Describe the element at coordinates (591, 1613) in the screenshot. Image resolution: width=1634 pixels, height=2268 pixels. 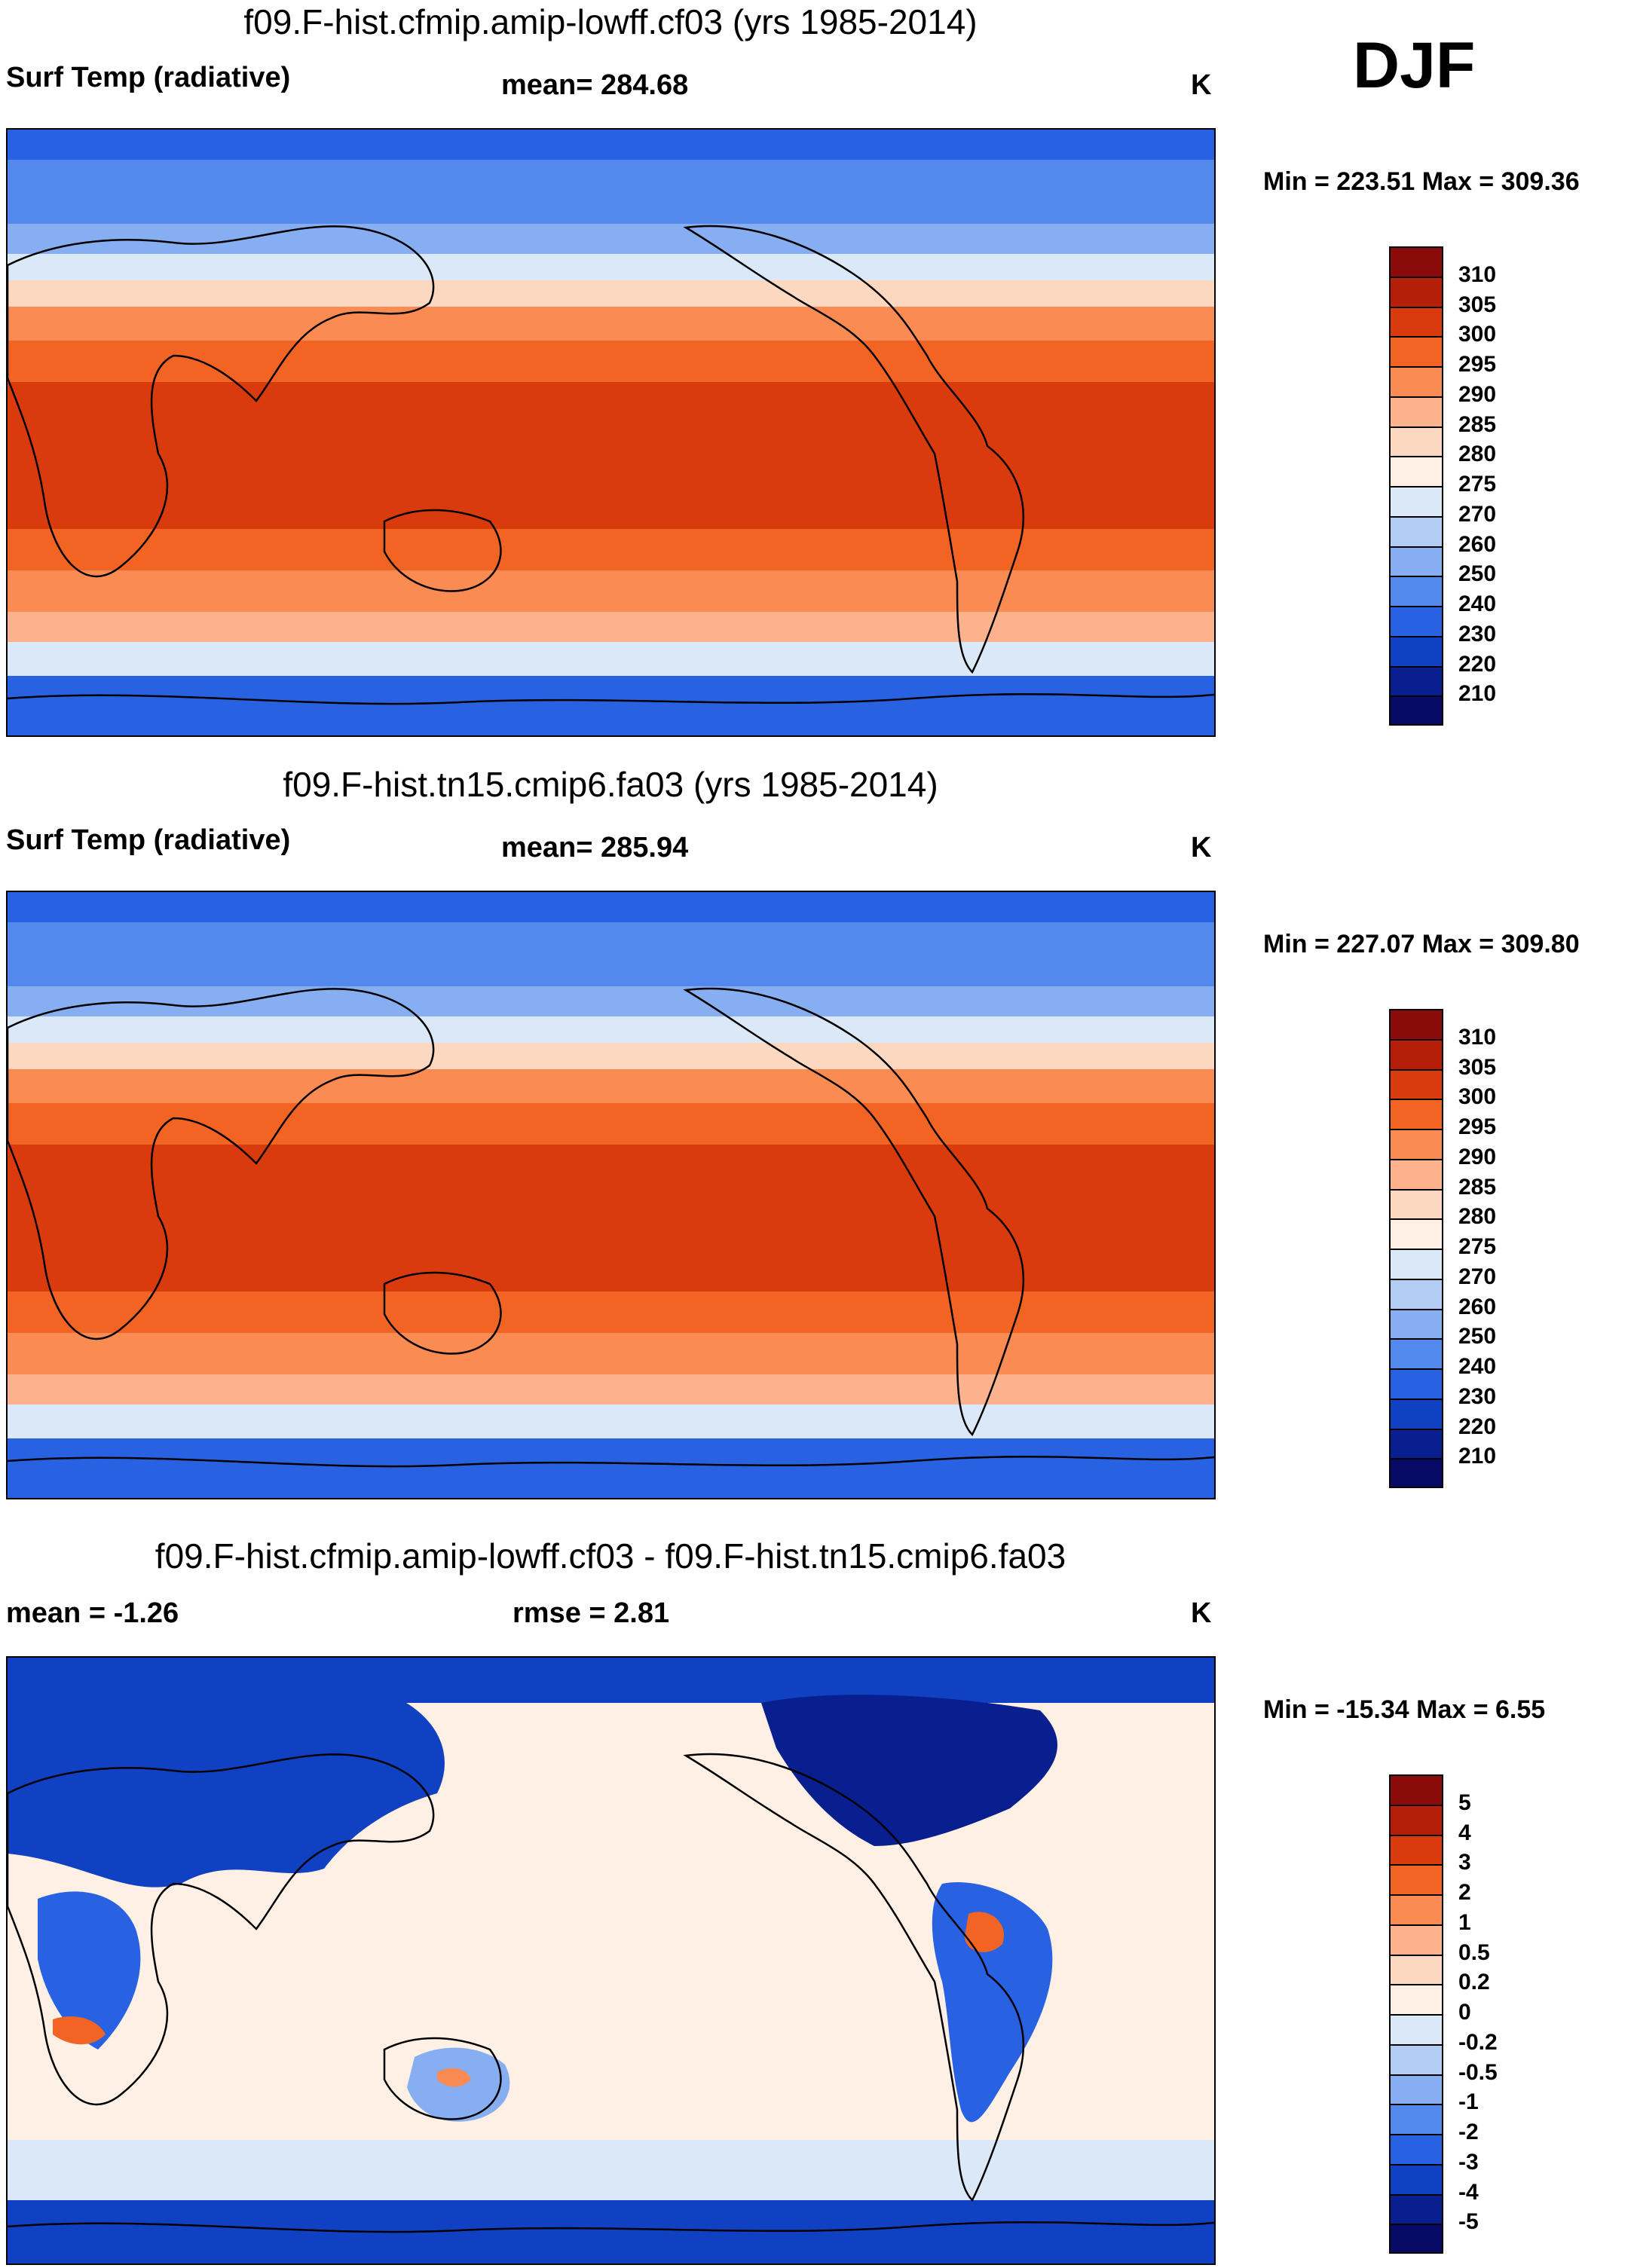
I see `rmse-label: rmse = 2.81` at that location.